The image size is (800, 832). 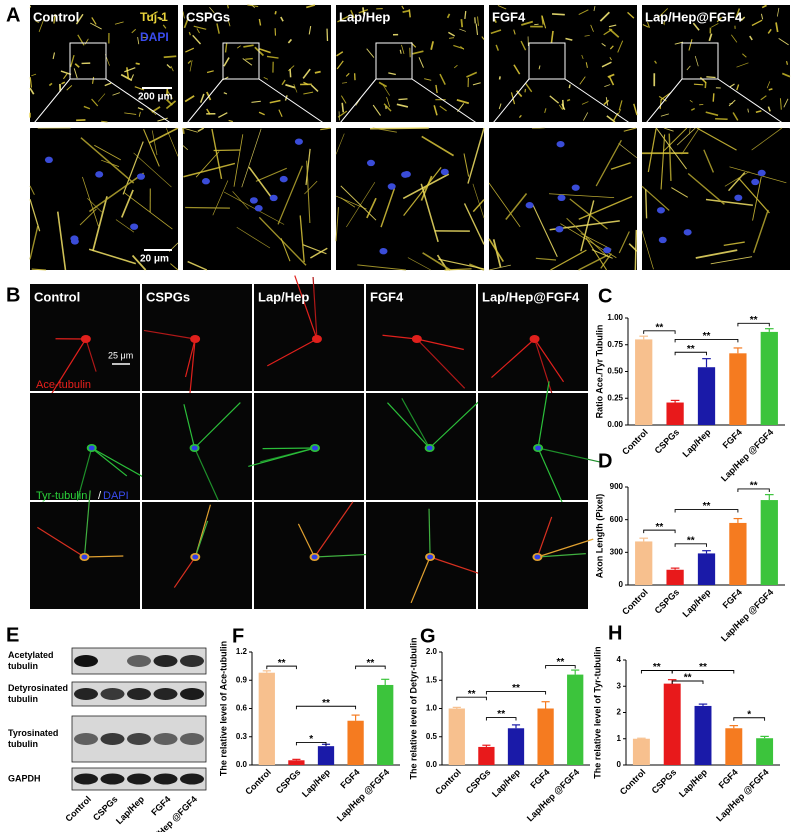 What do you see at coordinates (316, 783) in the screenshot?
I see `x-tick-label: Lap/Hep` at bounding box center [316, 783].